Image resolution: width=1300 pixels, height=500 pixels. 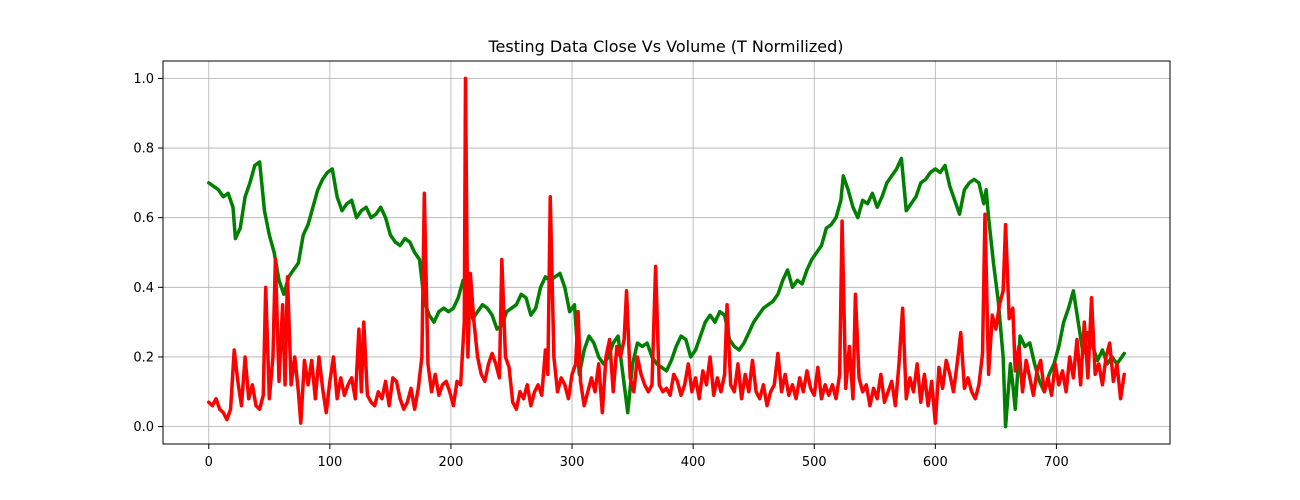 I want to click on x-tick-label: 100, so click(x=329, y=462).